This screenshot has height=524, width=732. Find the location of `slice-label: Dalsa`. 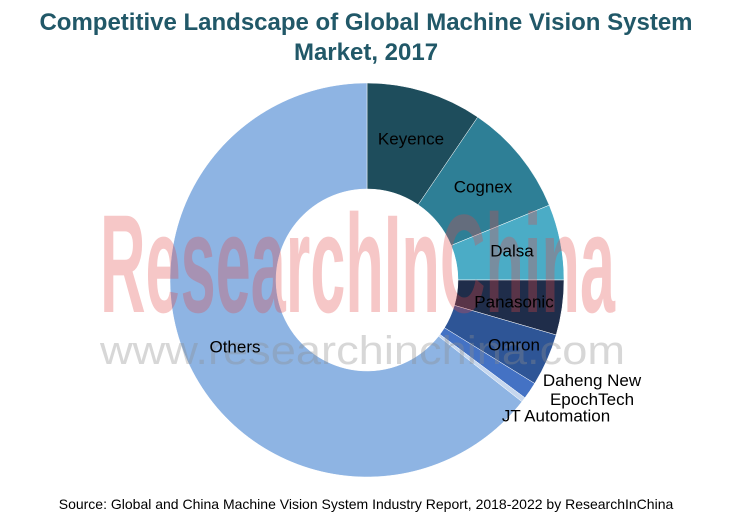

slice-label: Dalsa is located at coordinates (512, 251).